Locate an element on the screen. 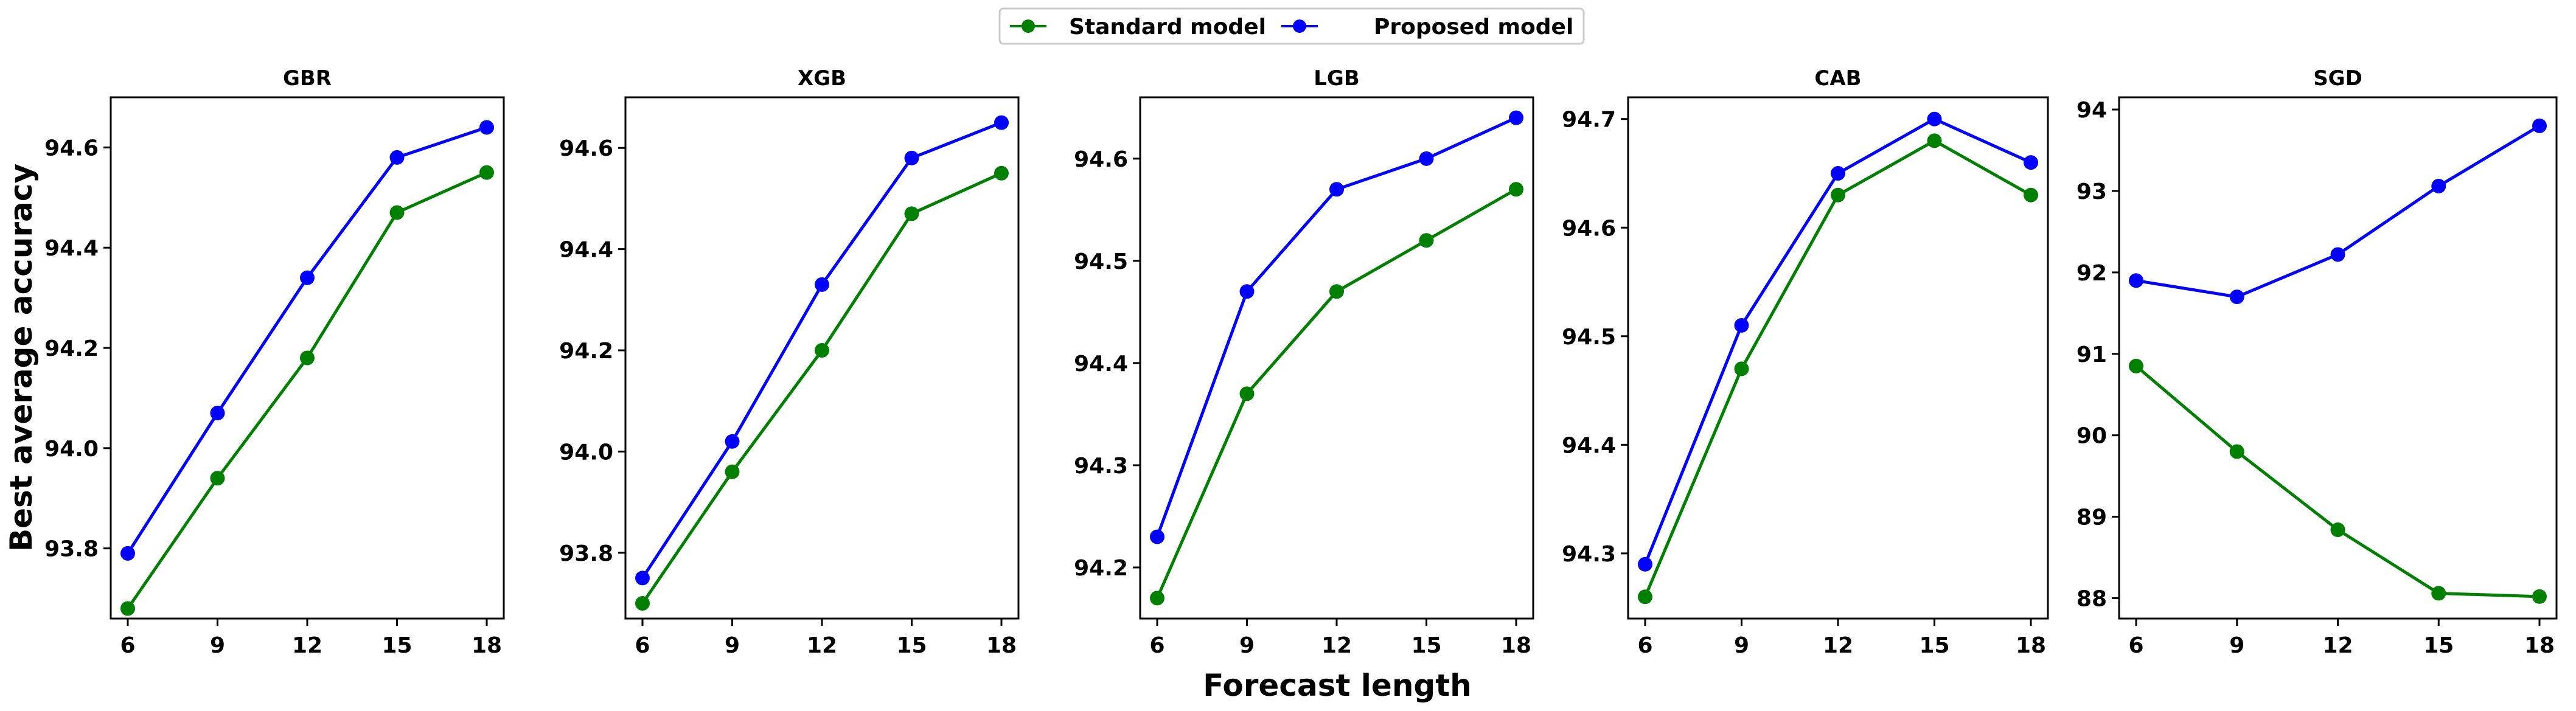  legend: Standard model Proposed model is located at coordinates (1291, 26).